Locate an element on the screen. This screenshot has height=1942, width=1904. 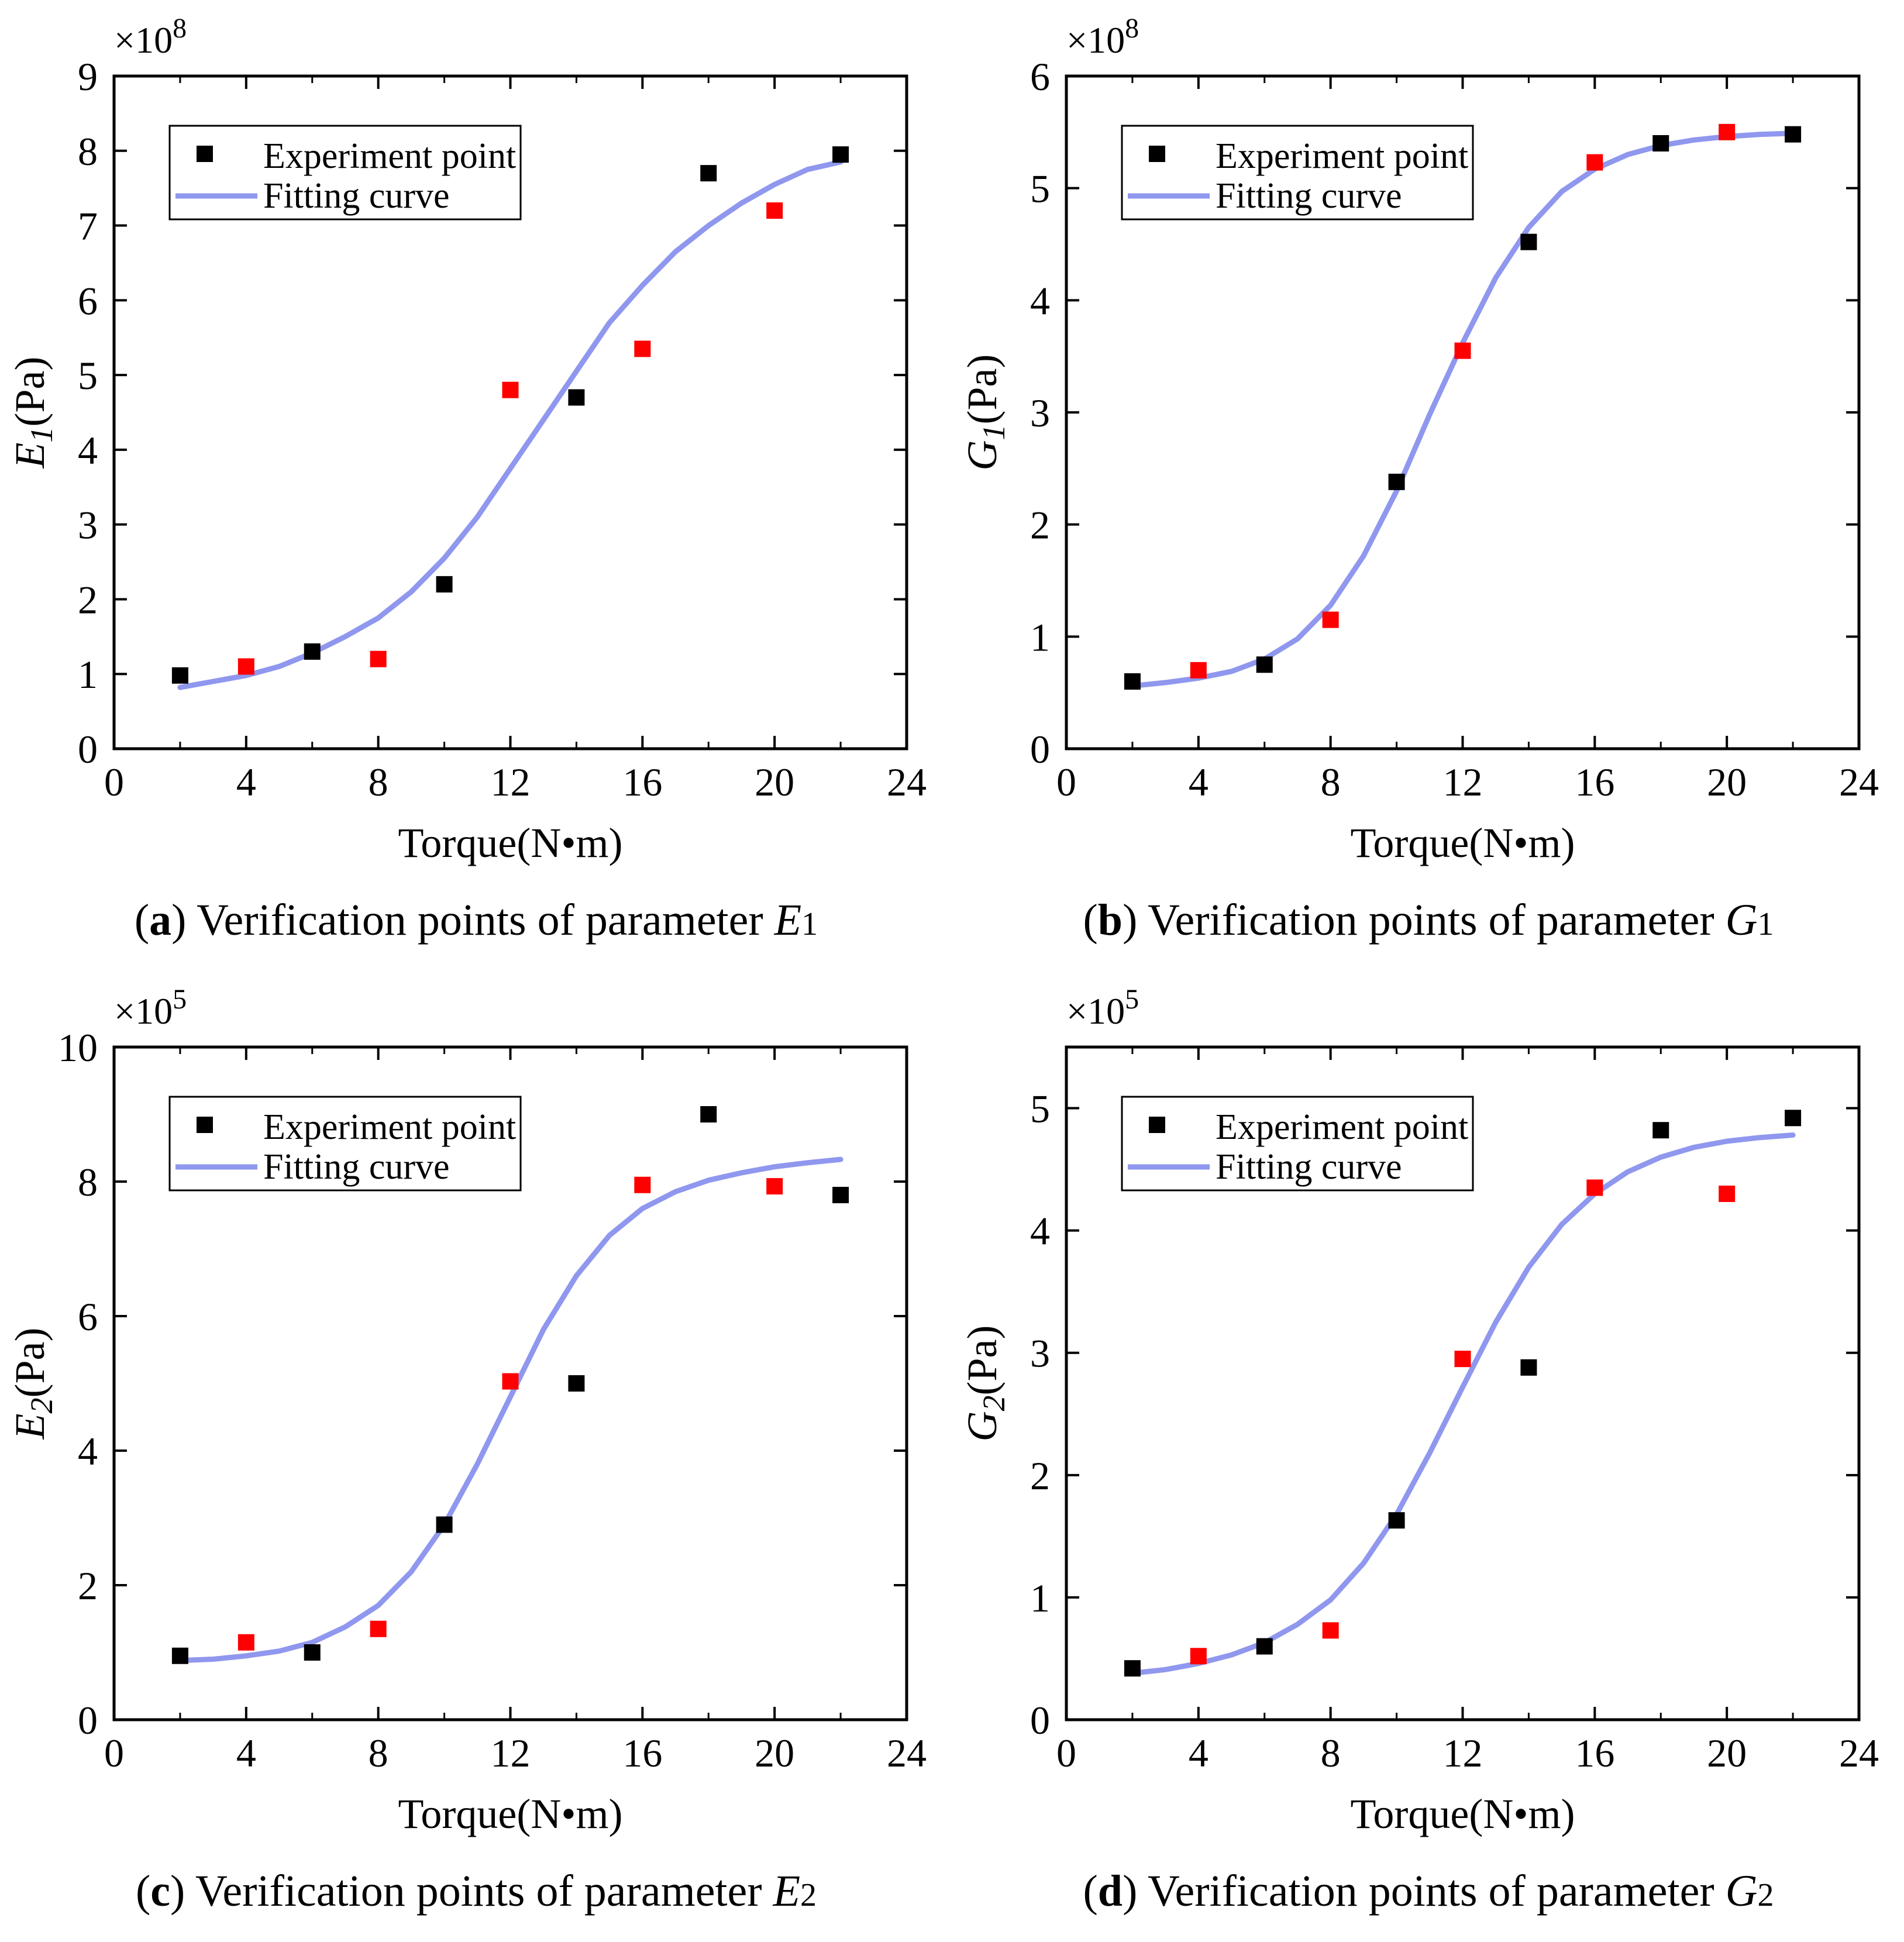
caption-label: d is located at coordinates (1110, 1891).